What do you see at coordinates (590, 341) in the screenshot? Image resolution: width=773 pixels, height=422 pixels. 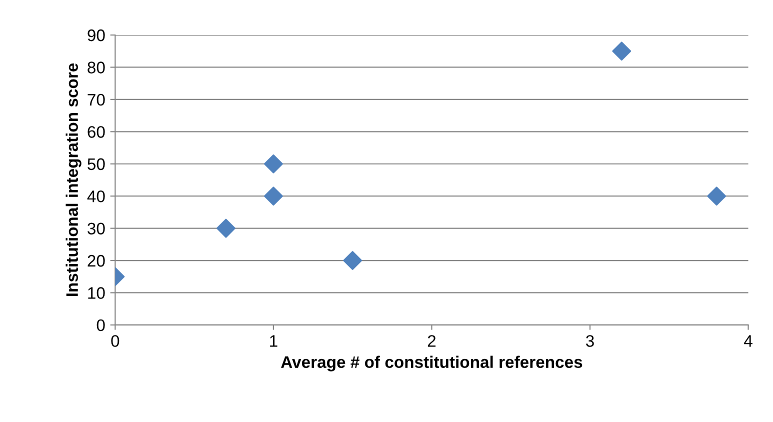 I see `x-tick-label: 3` at bounding box center [590, 341].